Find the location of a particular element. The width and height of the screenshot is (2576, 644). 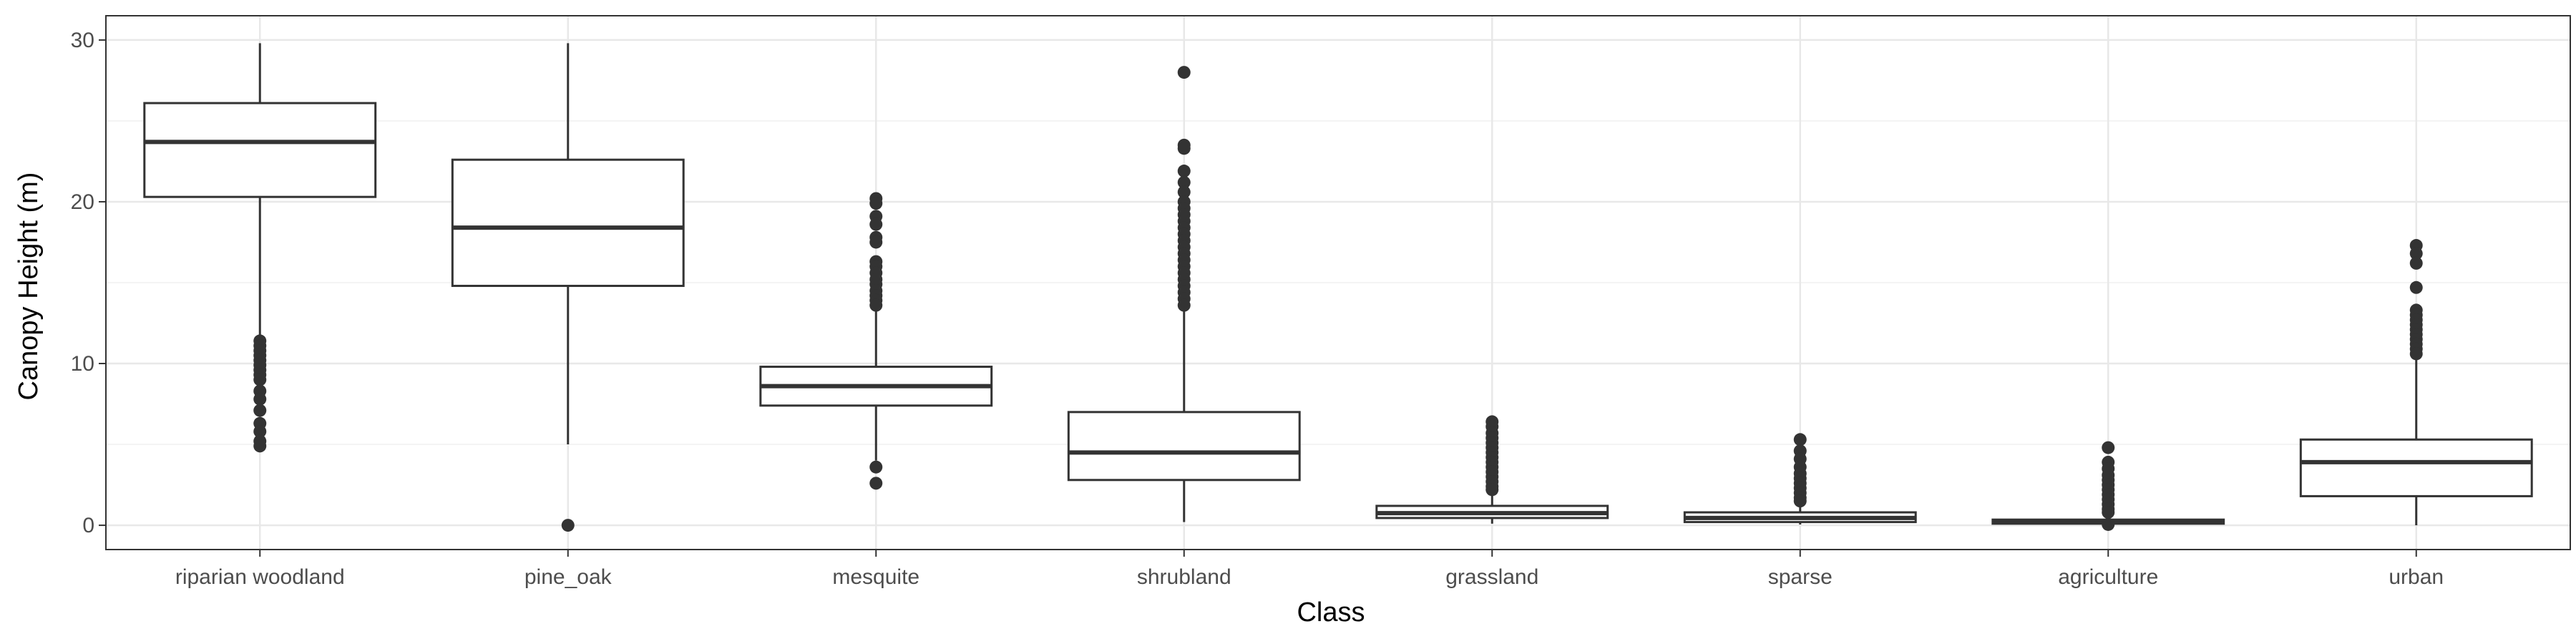

y-tick-label: 20 is located at coordinates (82, 202).